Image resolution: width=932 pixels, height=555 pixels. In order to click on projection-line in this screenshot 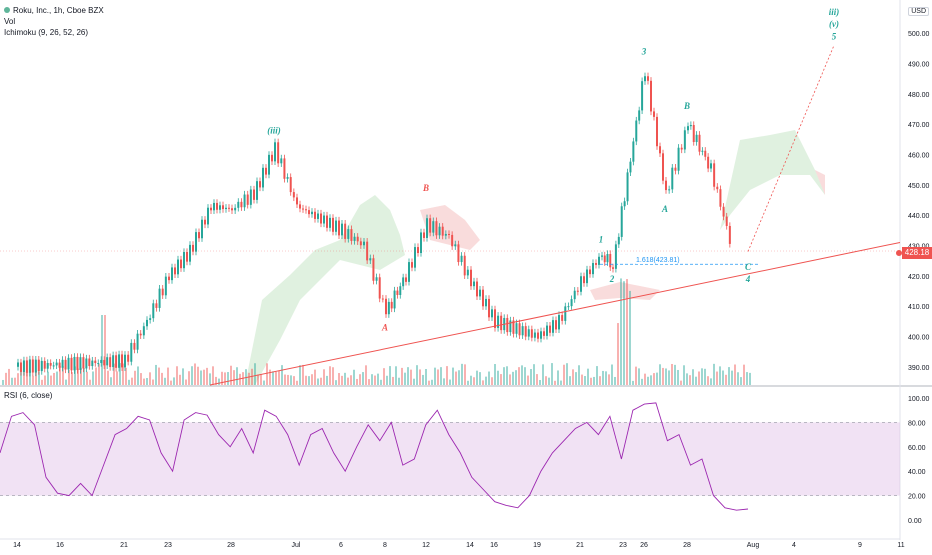, I will do `click(791, 148)`.